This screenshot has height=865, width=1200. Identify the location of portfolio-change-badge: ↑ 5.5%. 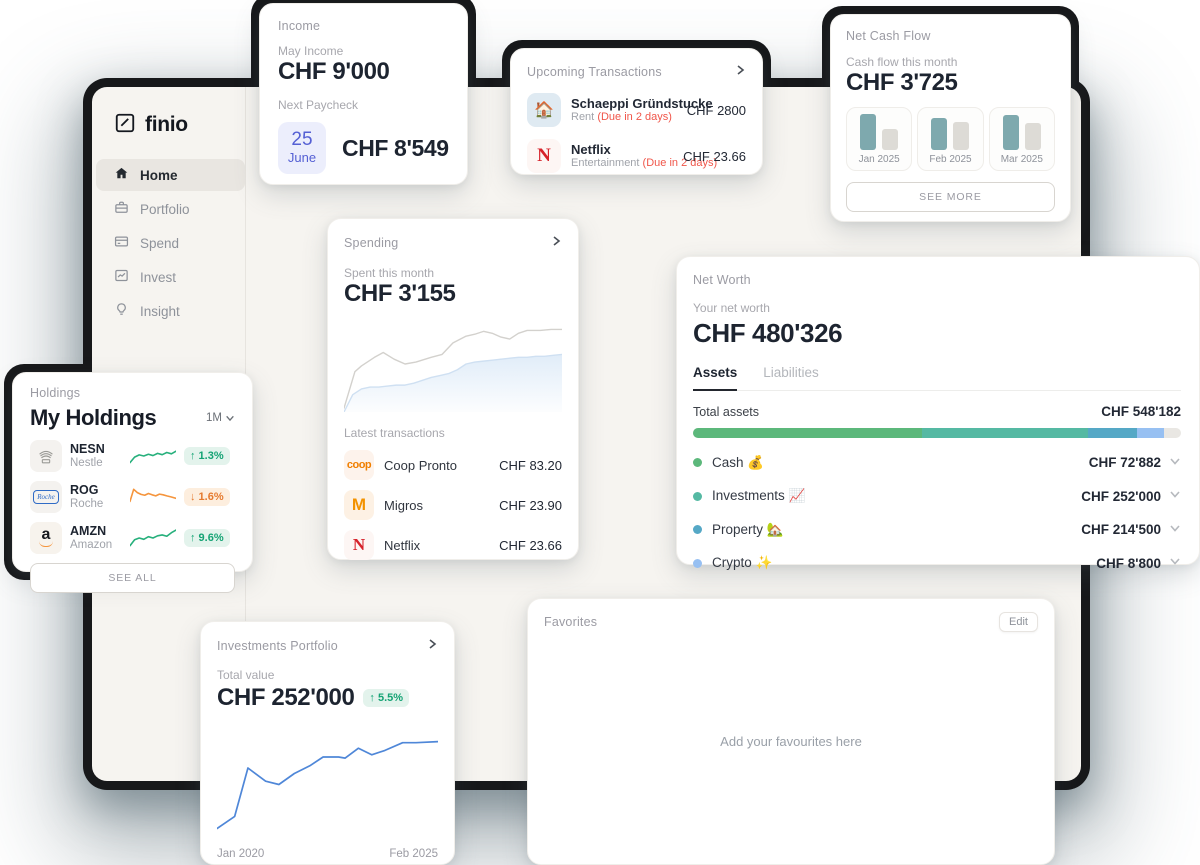
(386, 698).